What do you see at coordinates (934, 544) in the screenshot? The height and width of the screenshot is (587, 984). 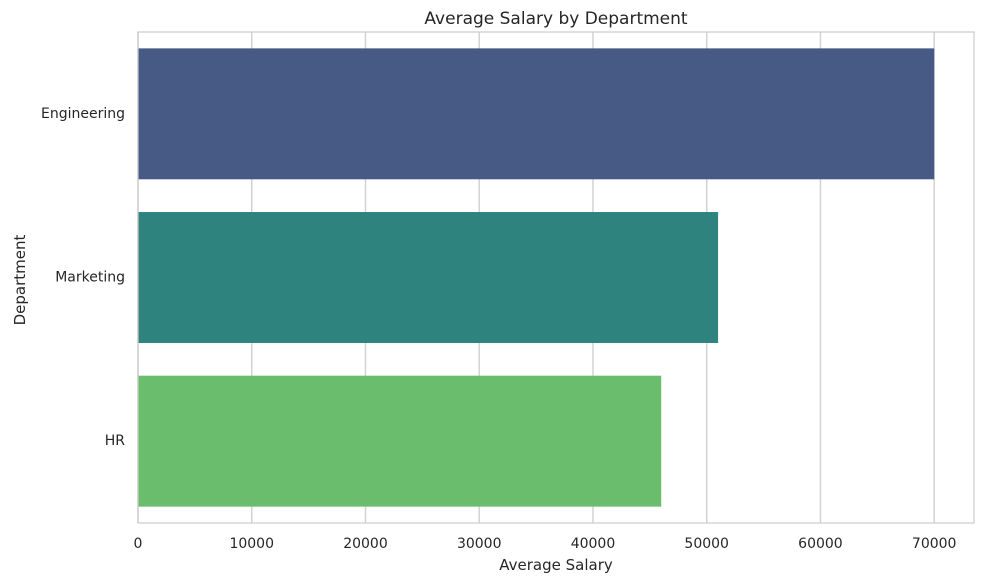 I see `x-tick-label-7: 70000` at bounding box center [934, 544].